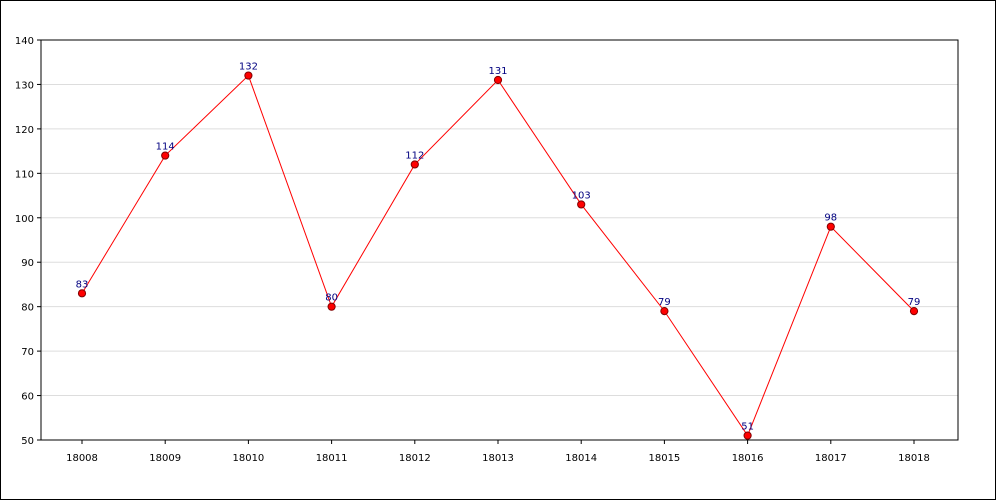  What do you see at coordinates (28, 241) in the screenshot?
I see `y-axis: 50 60 70 80 90 100 110 120 130 140` at bounding box center [28, 241].